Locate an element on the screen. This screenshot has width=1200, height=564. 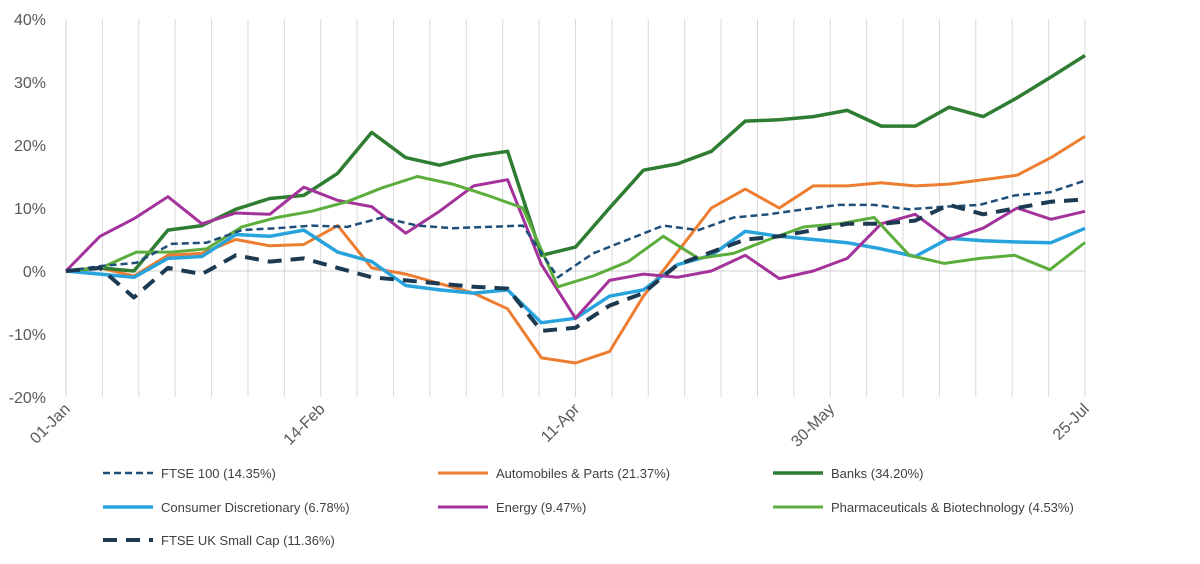
x-tick-label: 25-Jul is located at coordinates (1071, 422).